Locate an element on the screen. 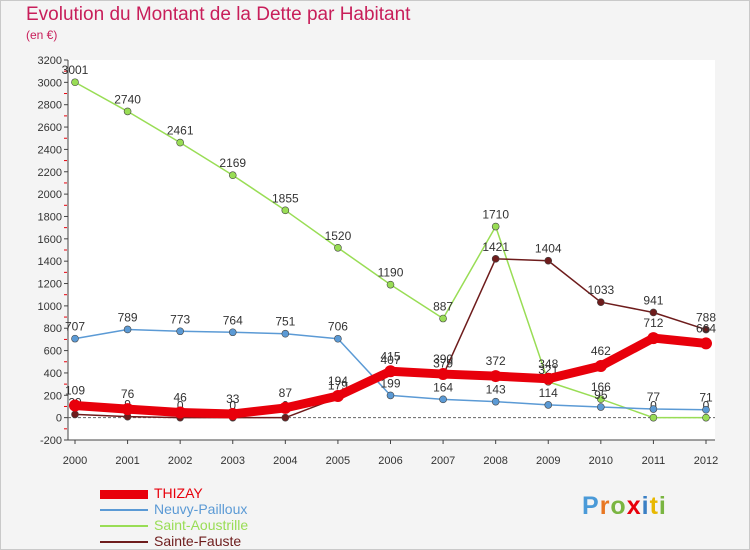 This screenshot has height=550, width=750. data-label-thizay: 664 is located at coordinates (706, 328).